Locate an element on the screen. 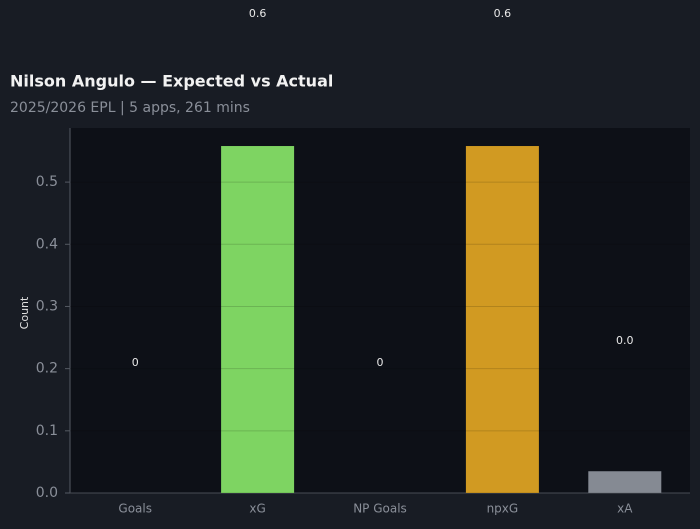 This screenshot has height=529, width=700. x-tick-label: NP Goals is located at coordinates (380, 509).